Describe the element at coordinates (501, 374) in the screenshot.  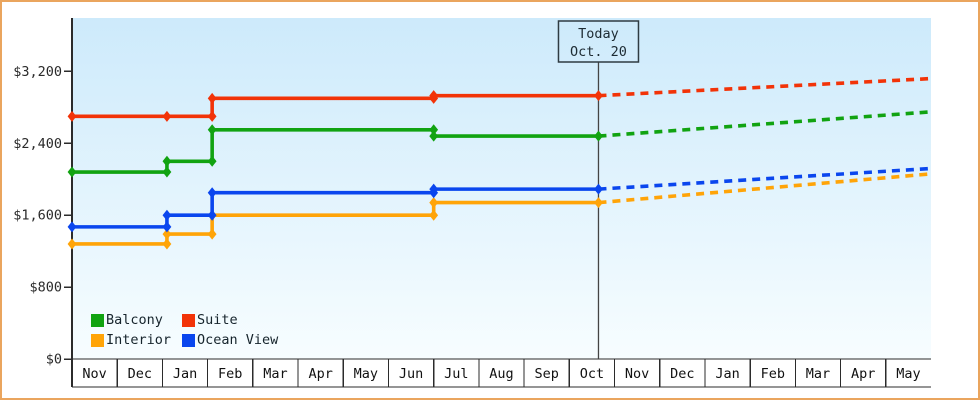
I see `x-axis-month-label: Aug` at that location.